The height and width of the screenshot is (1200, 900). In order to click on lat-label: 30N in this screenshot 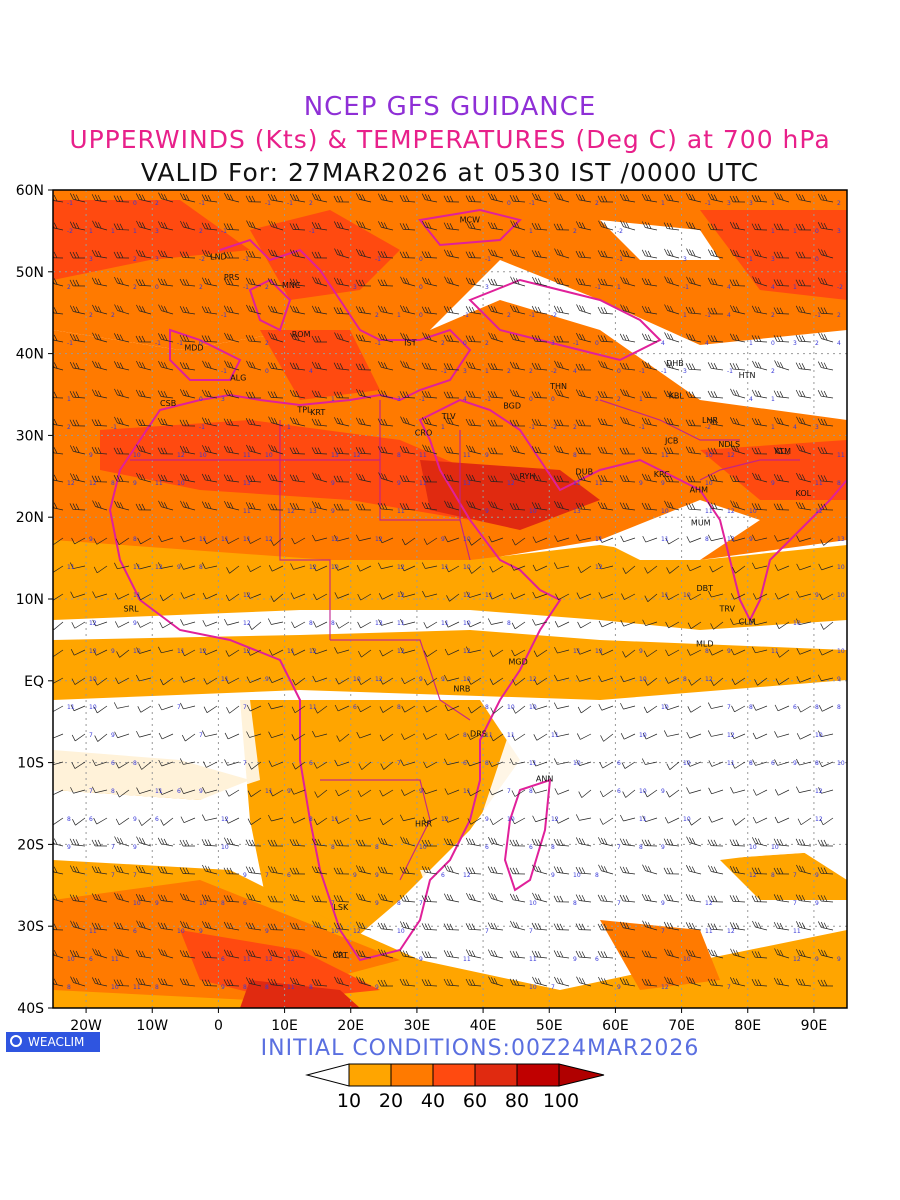, I will do `click(30, 436)`.